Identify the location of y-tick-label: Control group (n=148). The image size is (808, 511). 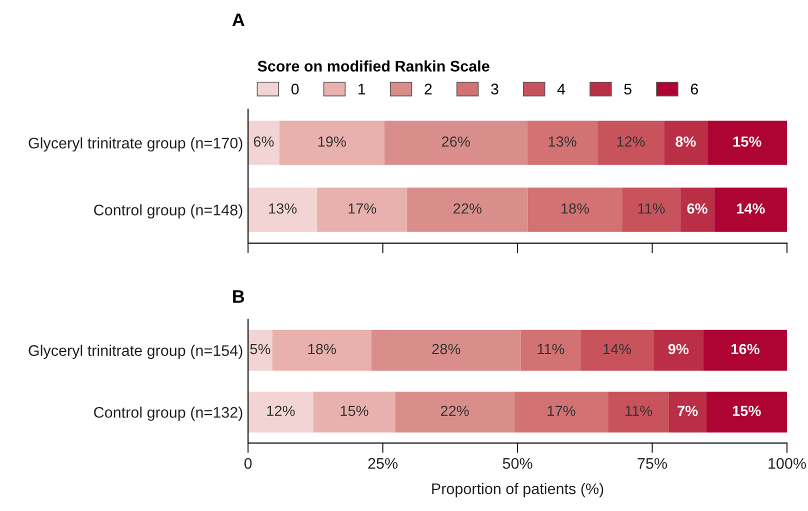
(168, 211).